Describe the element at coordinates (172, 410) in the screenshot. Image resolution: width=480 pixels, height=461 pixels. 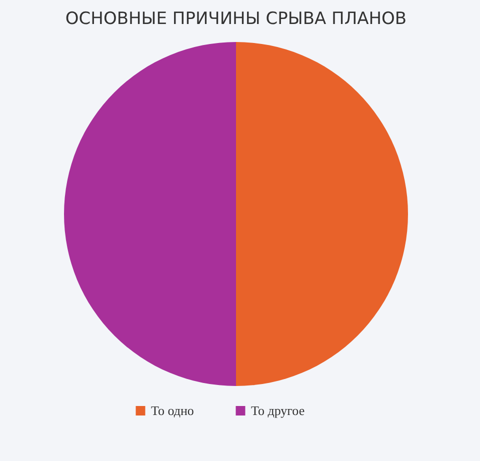
I see `legend-label: То одно` at that location.